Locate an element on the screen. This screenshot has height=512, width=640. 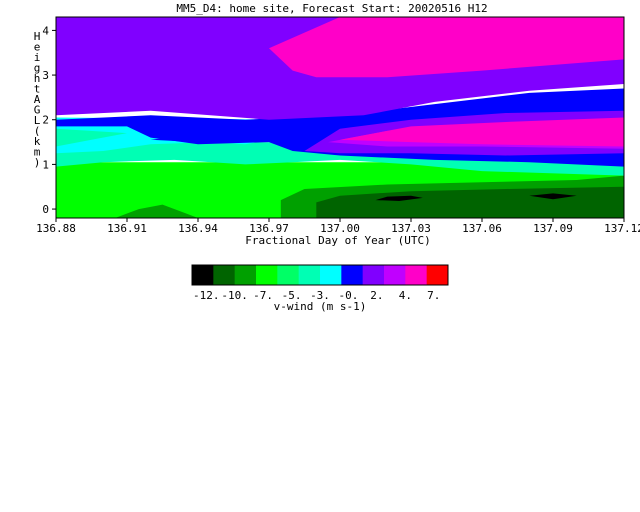
colorbar: -12. -10. -7. -5. -3. -0. 2. 4. 7. is located at coordinates (320, 283).